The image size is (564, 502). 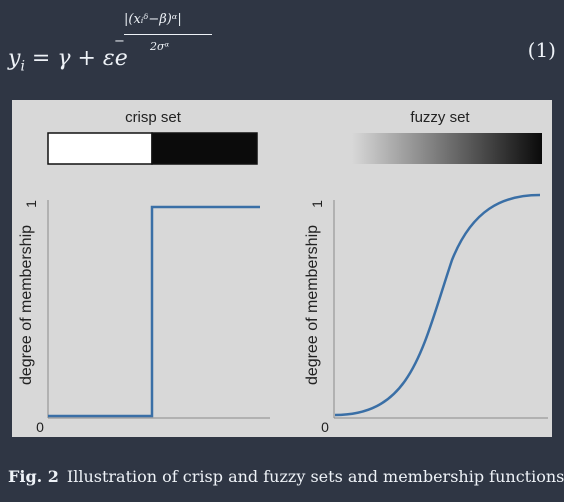 What do you see at coordinates (282, 43) in the screenshot?
I see `equation-block: yi = γ + εe − |(xᵢᵟ−β)ᵅ| 2σᵅ (1)` at bounding box center [282, 43].